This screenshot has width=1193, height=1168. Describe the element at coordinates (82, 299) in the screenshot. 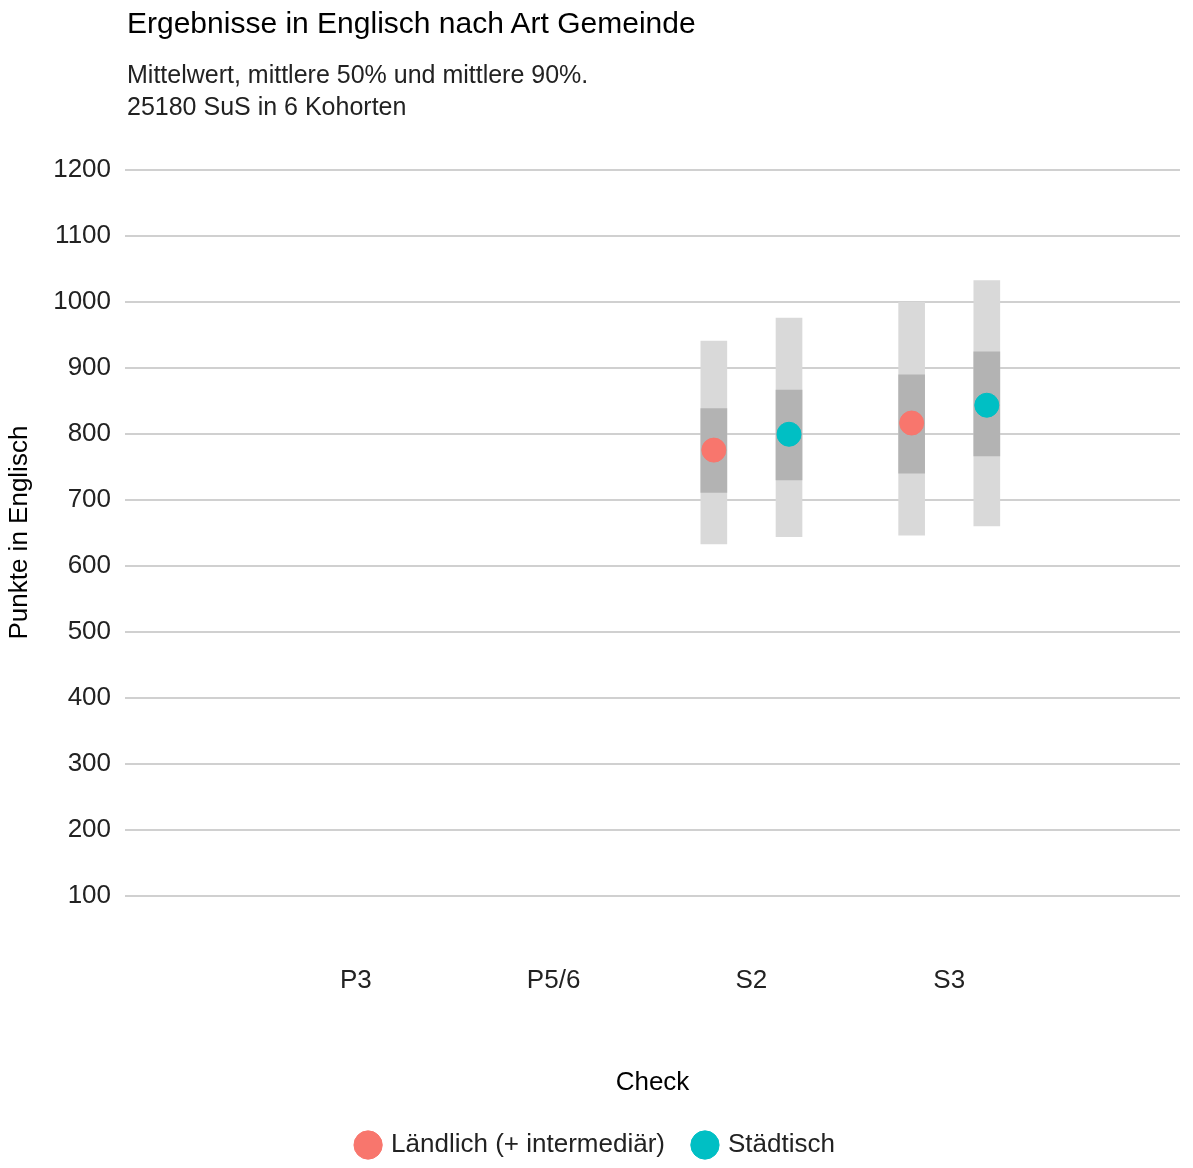

I see `y-tick-label: 1000` at that location.